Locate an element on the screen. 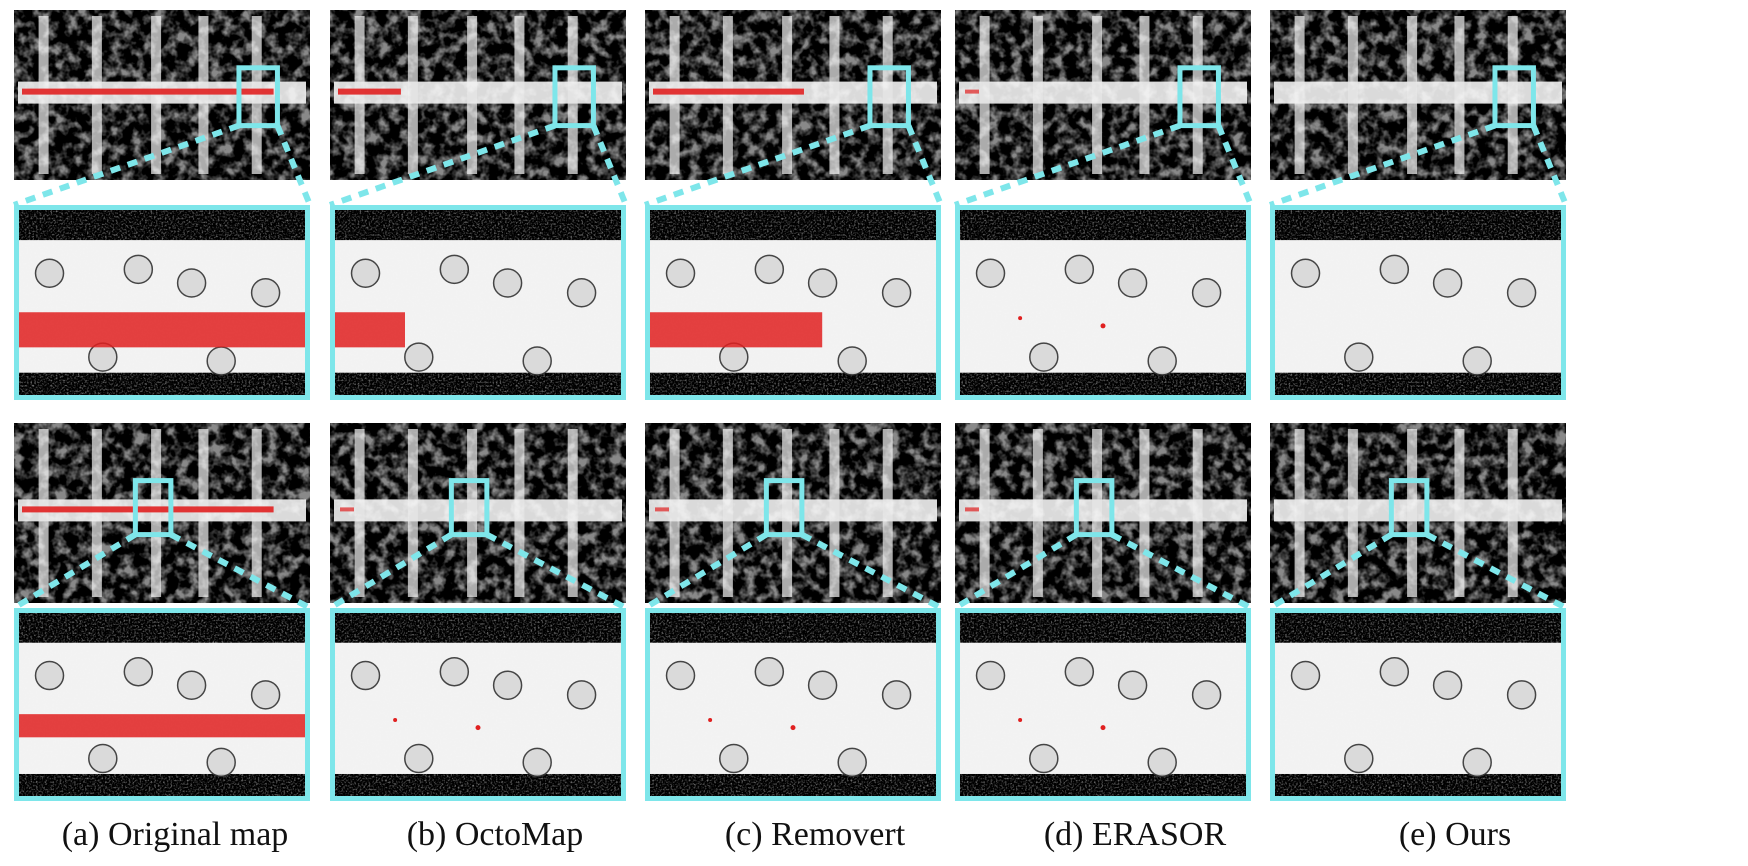 The height and width of the screenshot is (866, 1748). panel-d-row2 is located at coordinates (1103, 612).